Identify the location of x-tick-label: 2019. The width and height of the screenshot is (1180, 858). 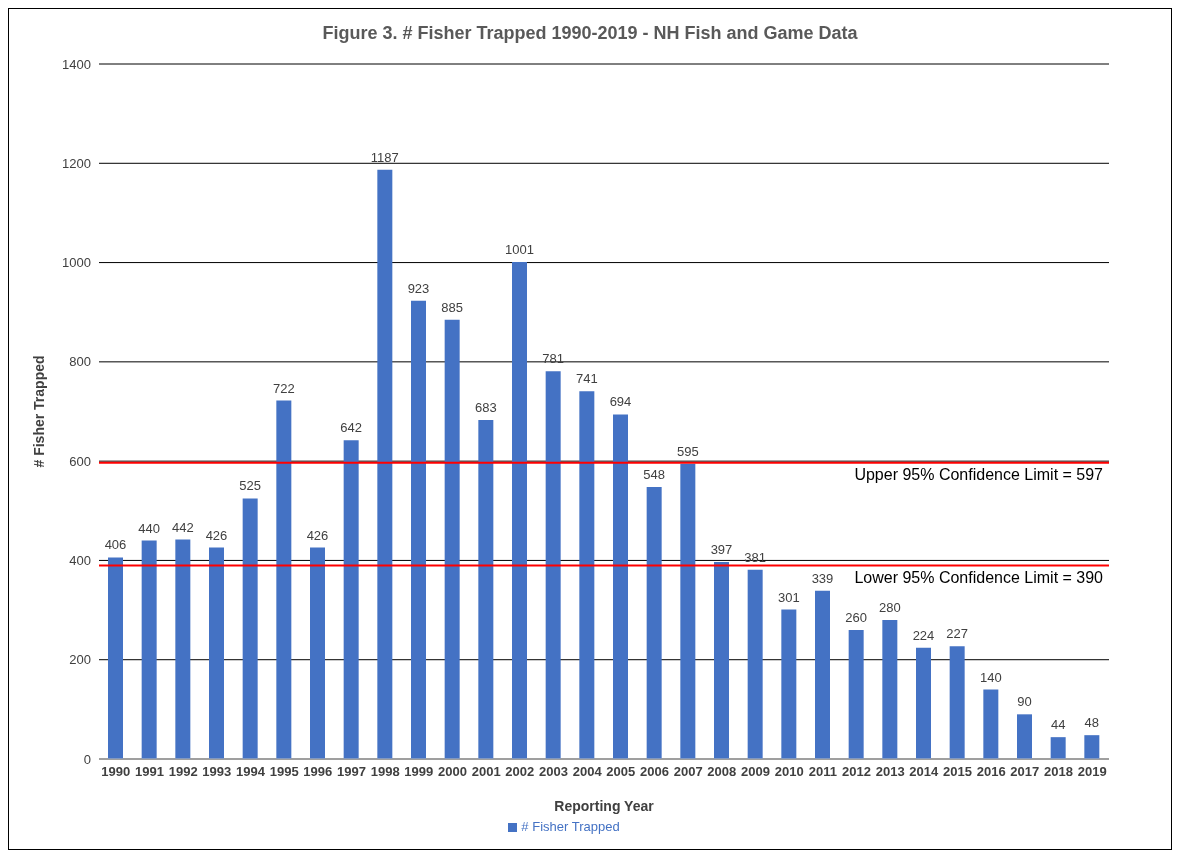
(1092, 772).